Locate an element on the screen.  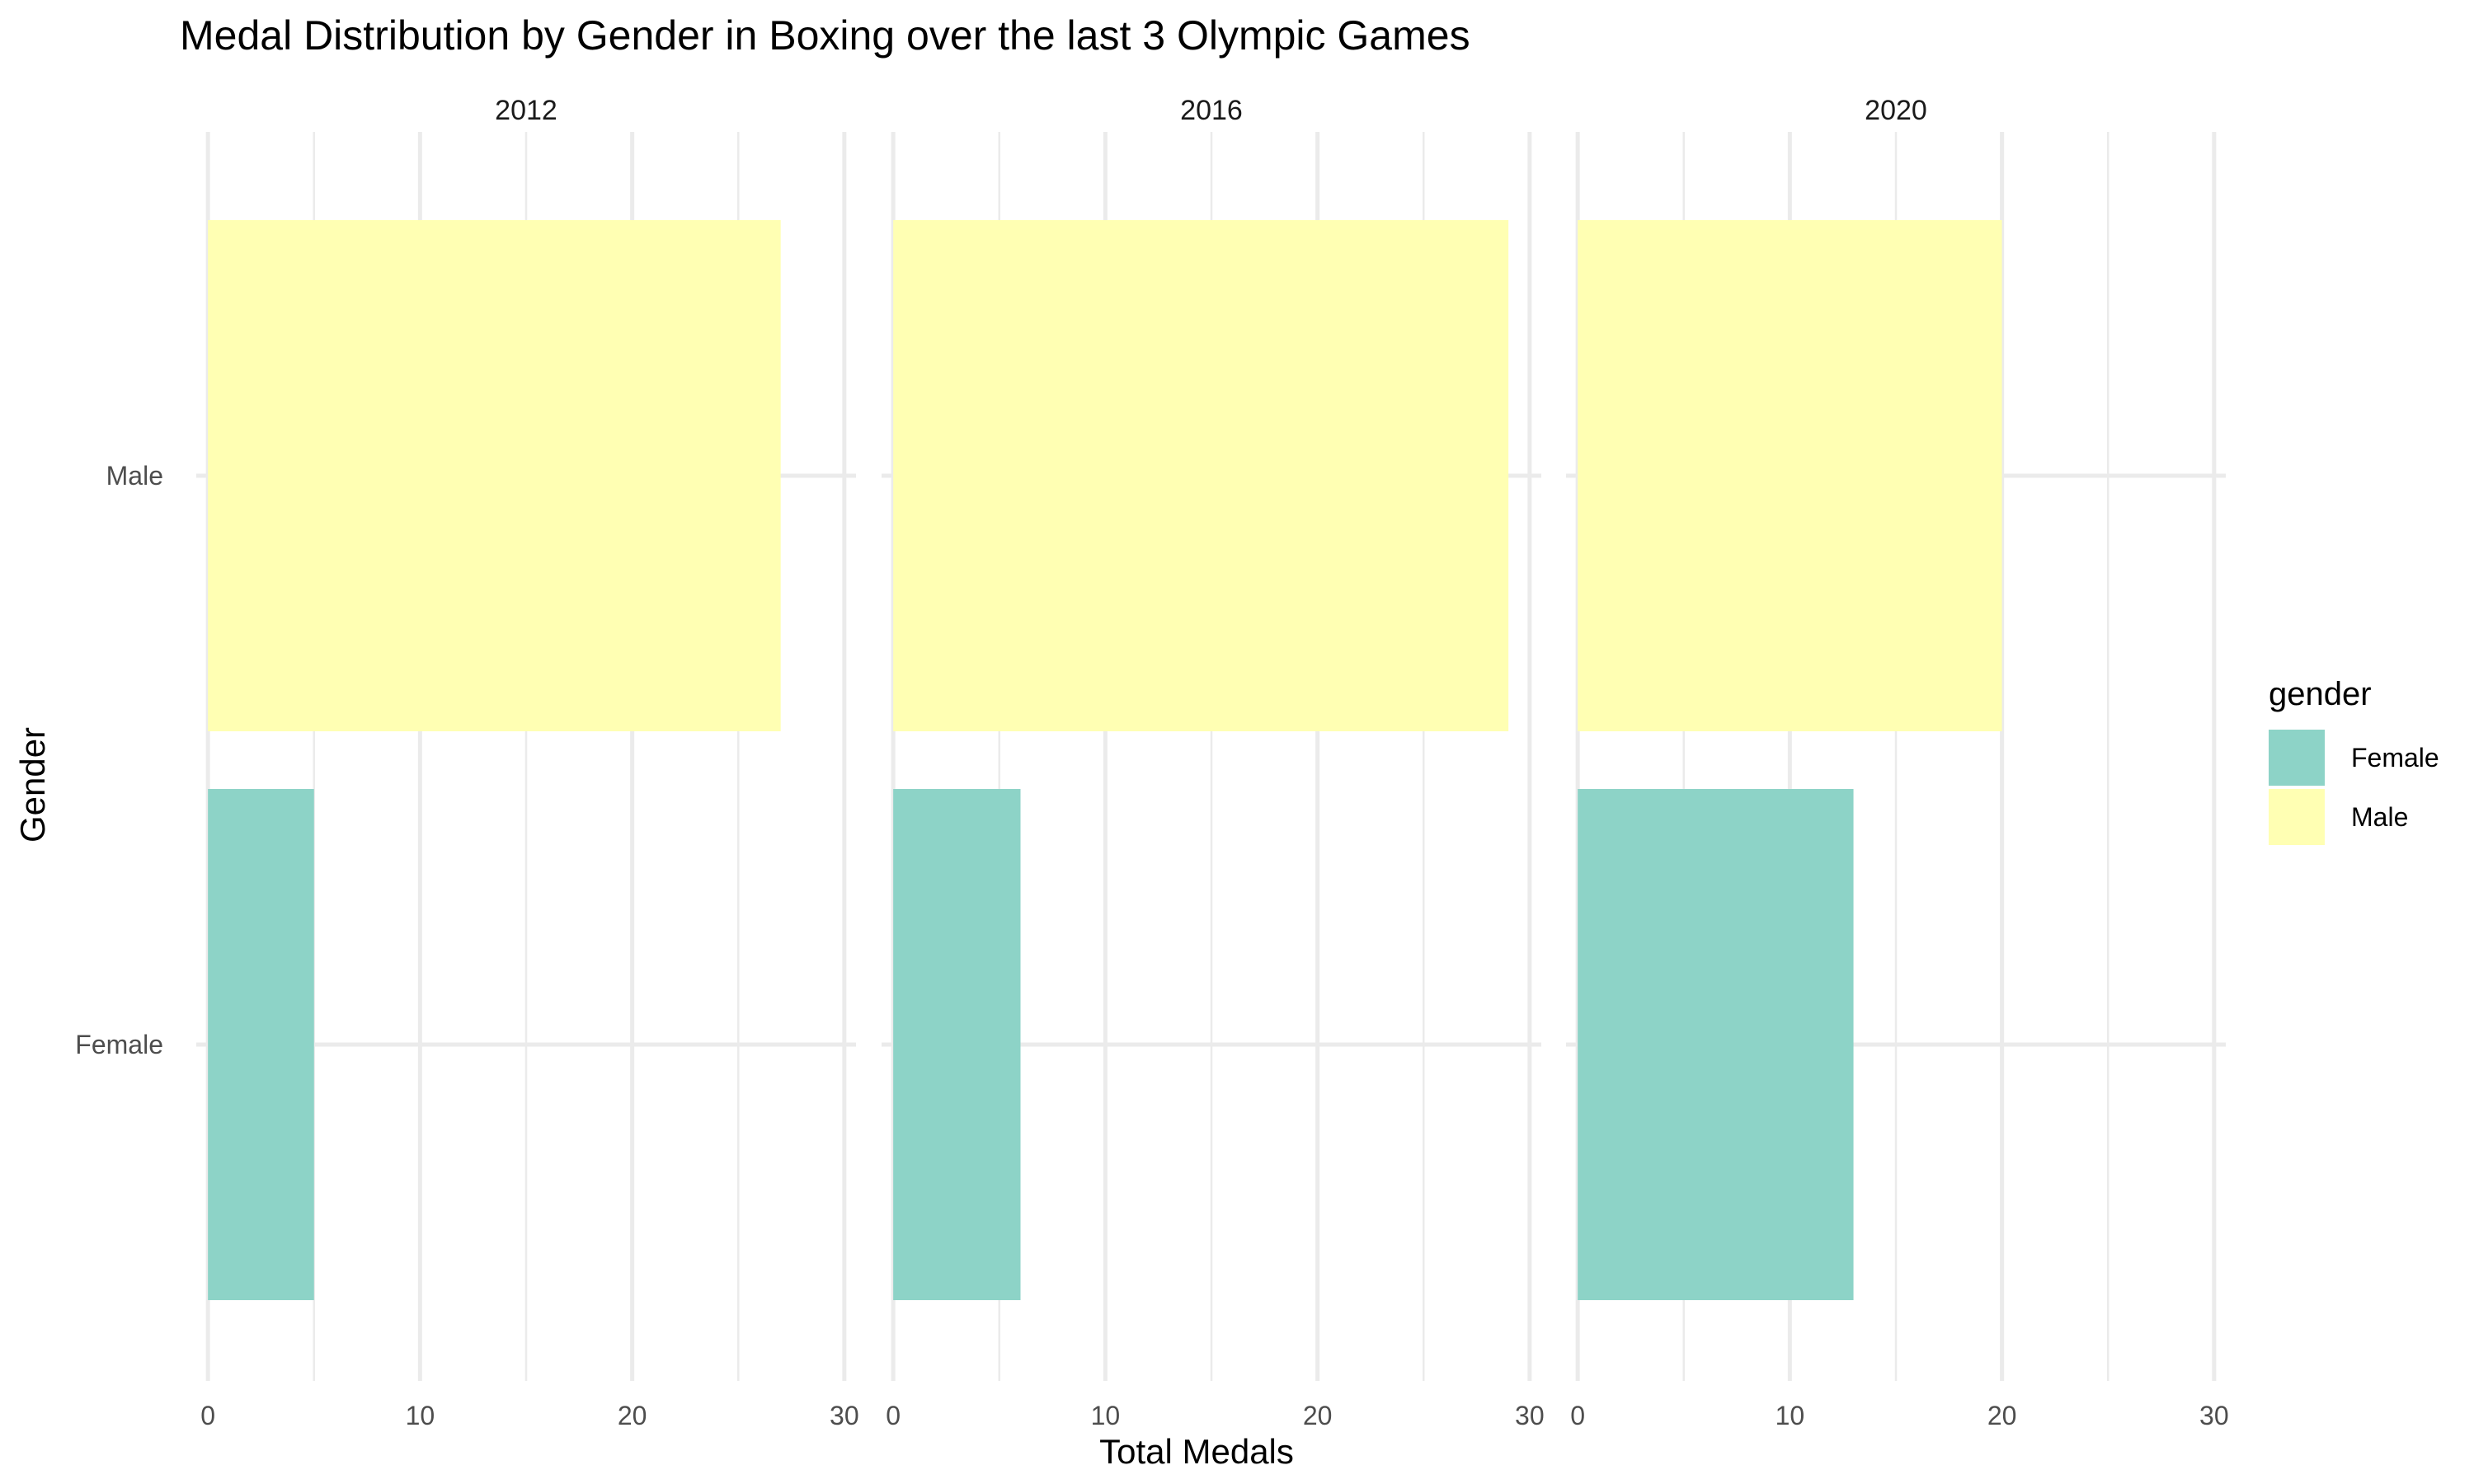
legend-swatch-male is located at coordinates (2297, 817).